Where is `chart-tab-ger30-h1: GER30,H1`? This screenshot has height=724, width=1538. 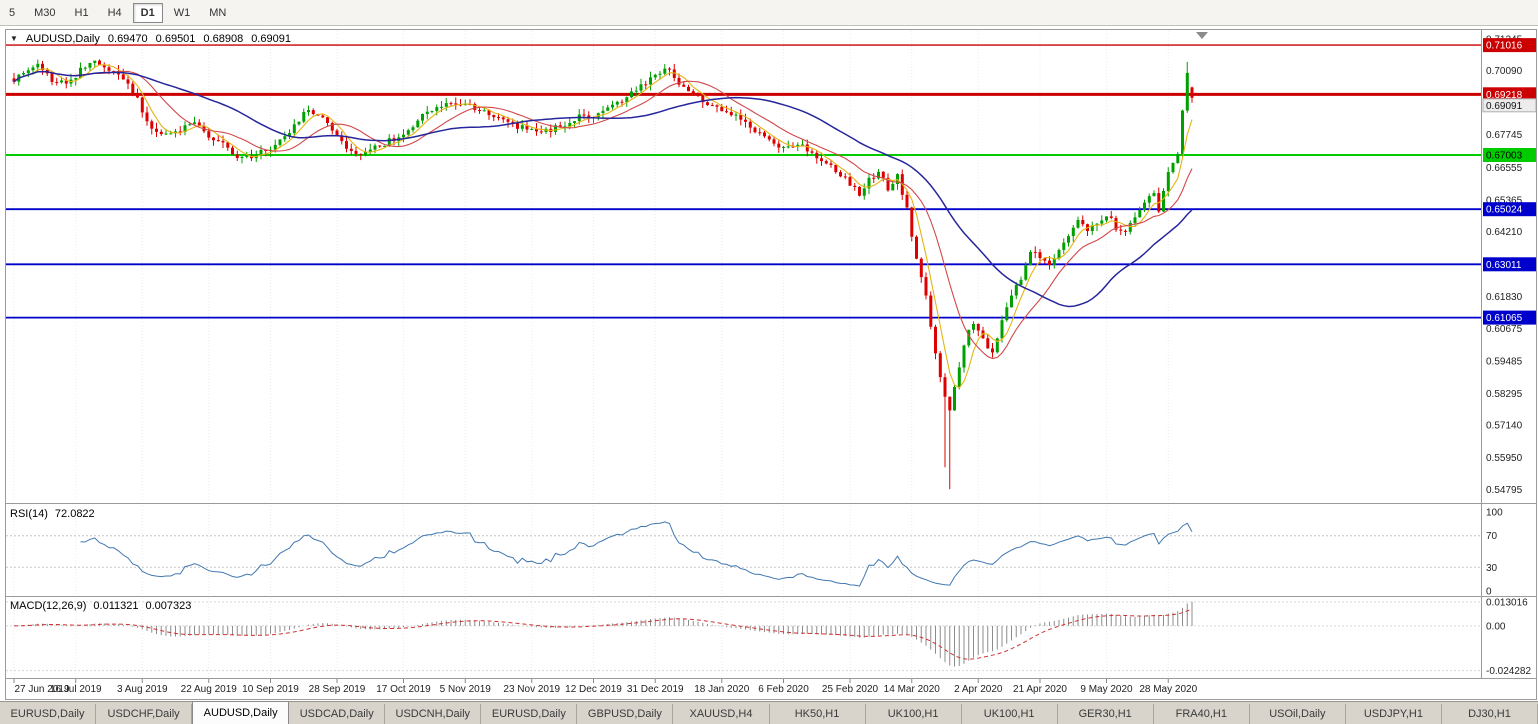
chart-tab-ger30-h1: GER30,H1 is located at coordinates (1105, 714).